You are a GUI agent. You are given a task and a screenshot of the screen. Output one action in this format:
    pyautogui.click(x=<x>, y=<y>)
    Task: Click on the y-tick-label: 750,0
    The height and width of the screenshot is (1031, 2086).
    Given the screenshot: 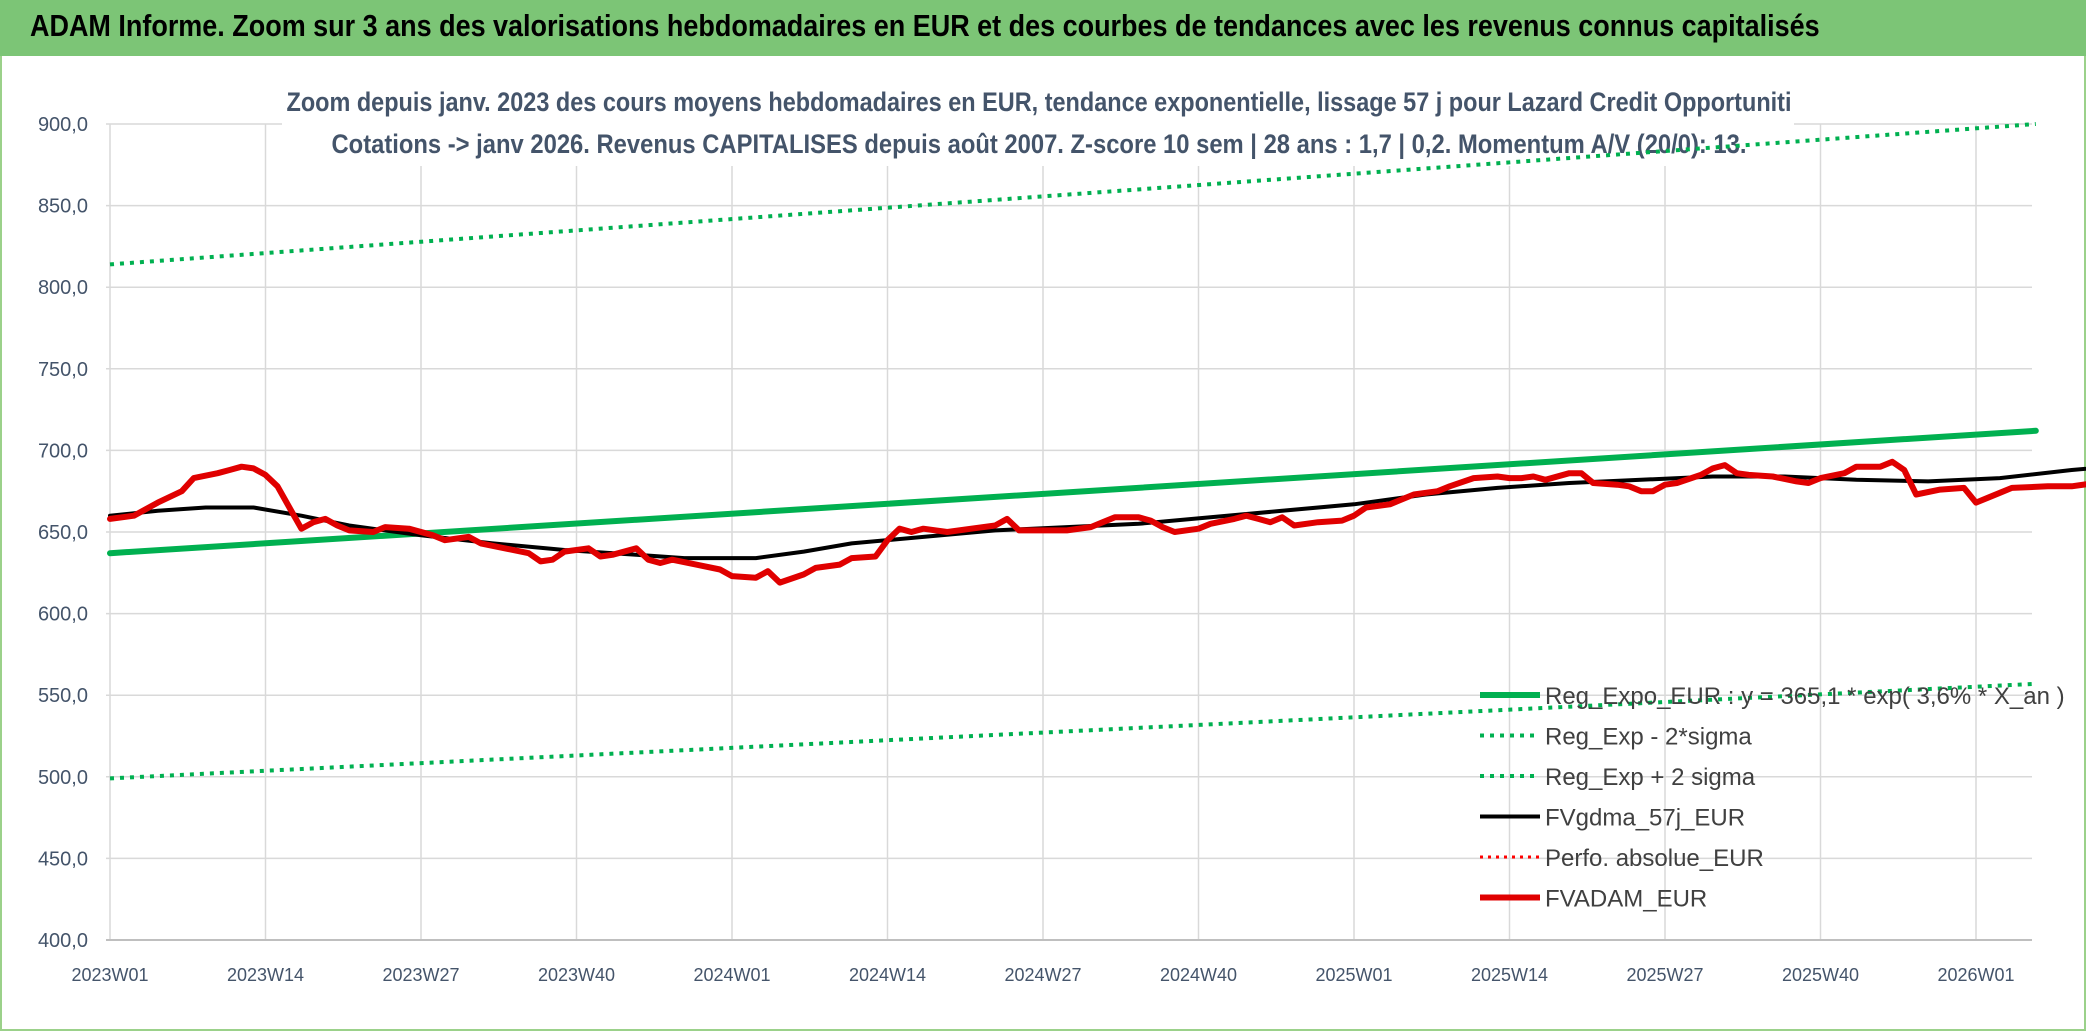 What is the action you would take?
    pyautogui.click(x=63, y=370)
    